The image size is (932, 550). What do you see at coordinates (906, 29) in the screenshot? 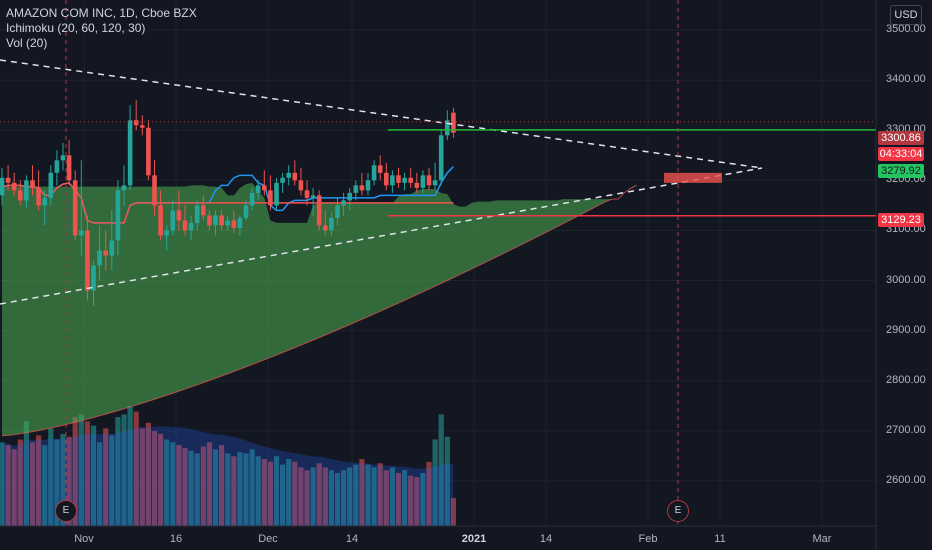
I see `price-tick-label: 3500.00` at bounding box center [906, 29].